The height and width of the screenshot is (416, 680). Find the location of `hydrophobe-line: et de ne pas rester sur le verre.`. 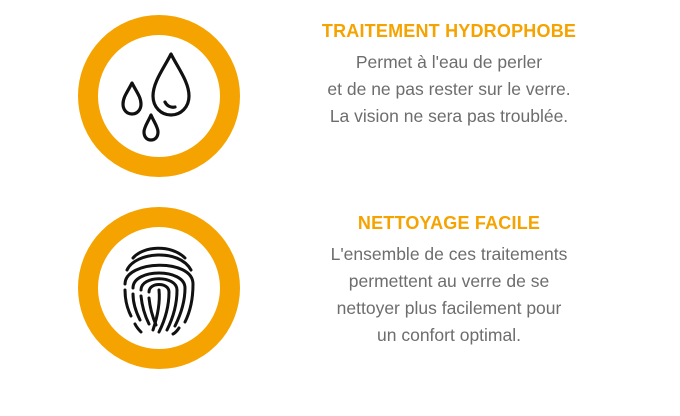

hydrophobe-line: et de ne pas rester sur le verre. is located at coordinates (449, 89).